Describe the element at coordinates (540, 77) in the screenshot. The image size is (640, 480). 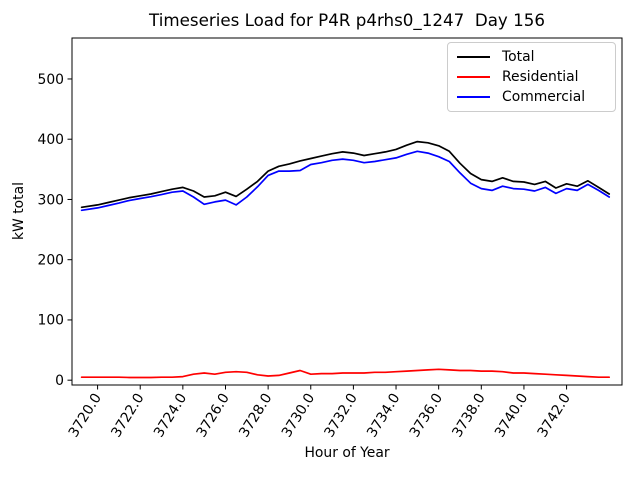
I see `legend-label-residential: Residential` at that location.